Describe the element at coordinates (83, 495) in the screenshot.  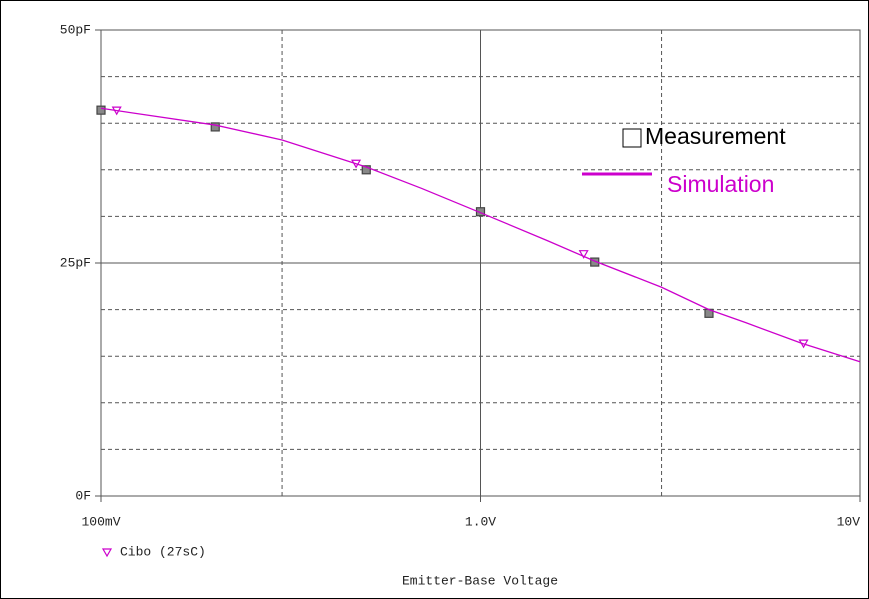
I see `y-tick-label: 0F` at that location.